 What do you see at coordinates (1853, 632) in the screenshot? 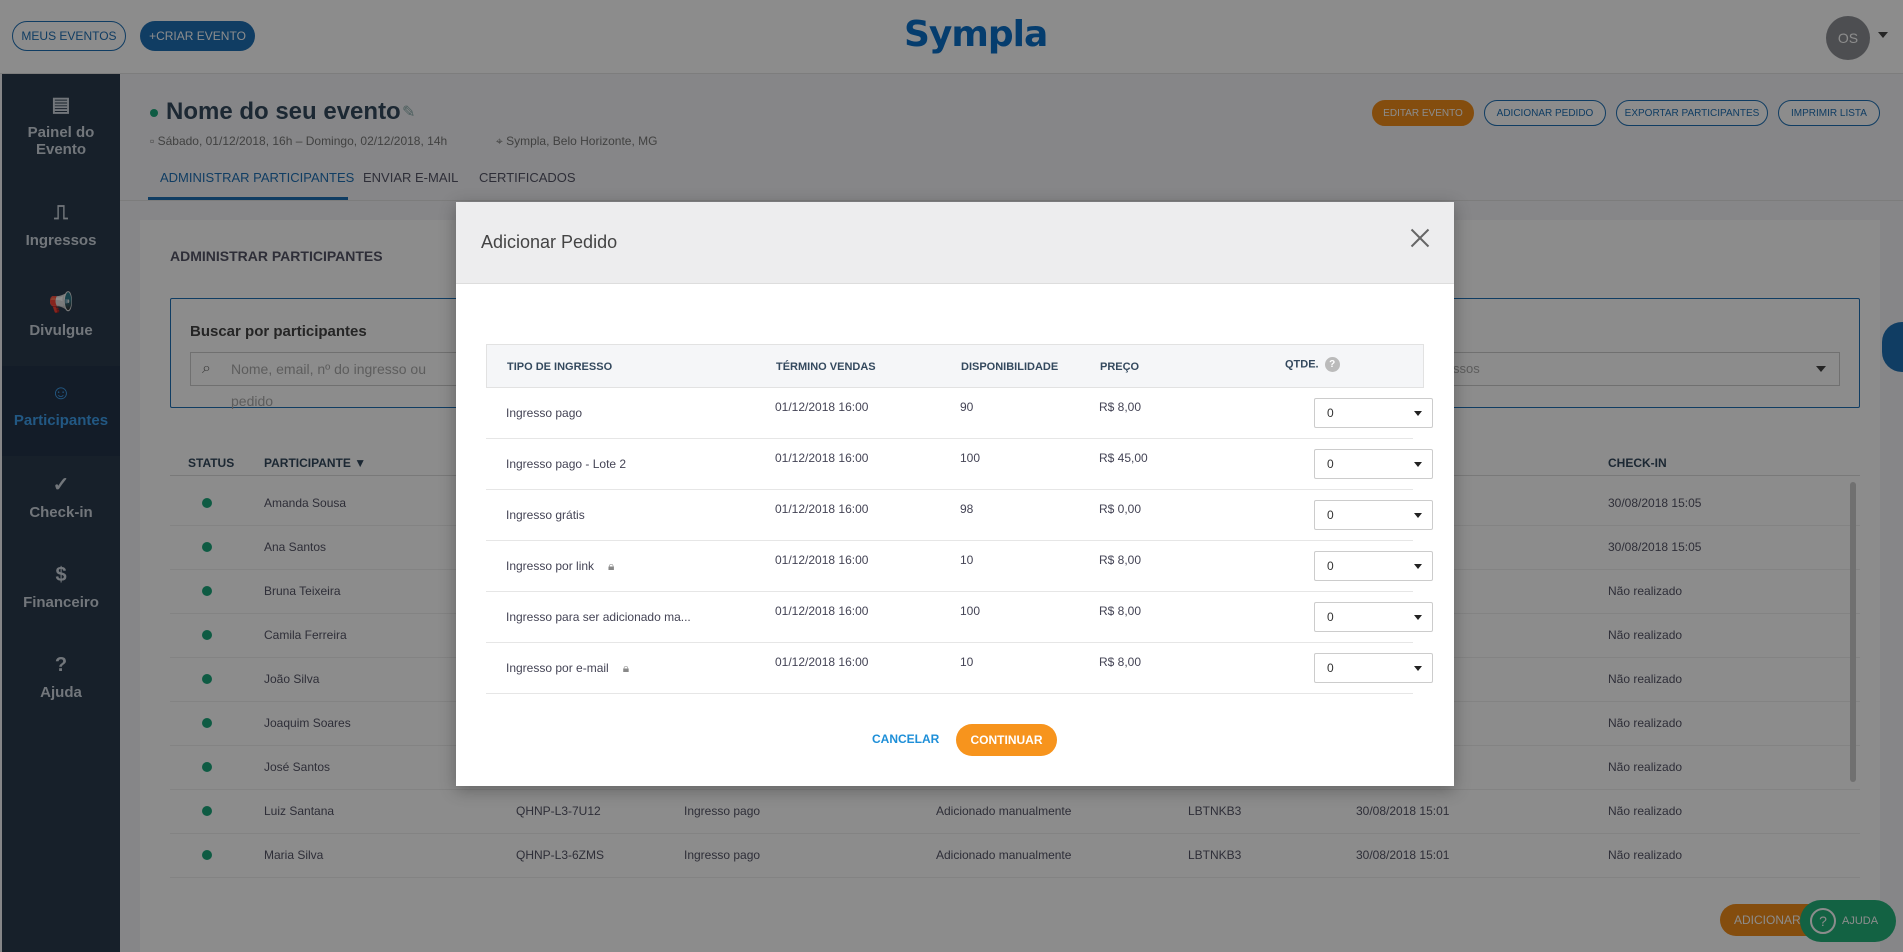
I see `scrollbar` at bounding box center [1853, 632].